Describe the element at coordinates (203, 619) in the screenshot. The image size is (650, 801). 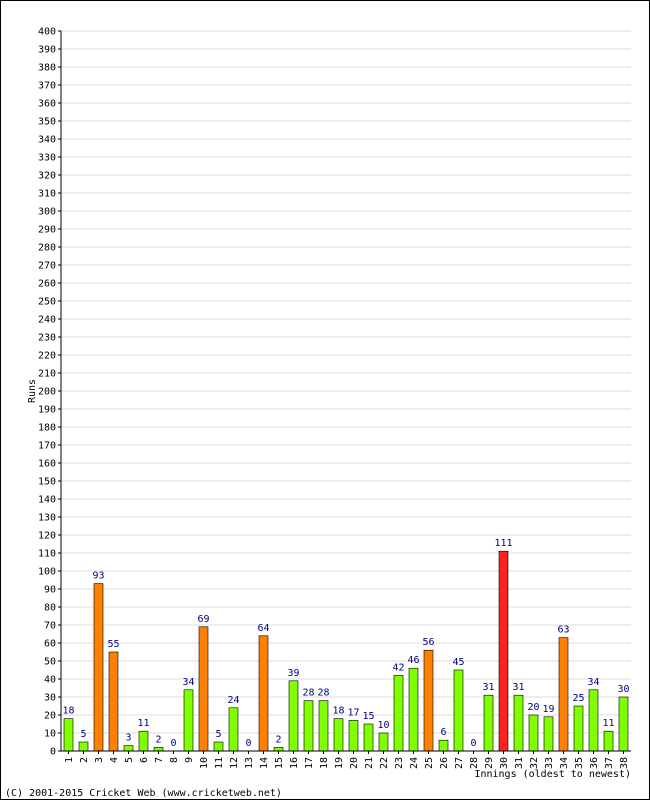
I see `data-label: 69` at that location.